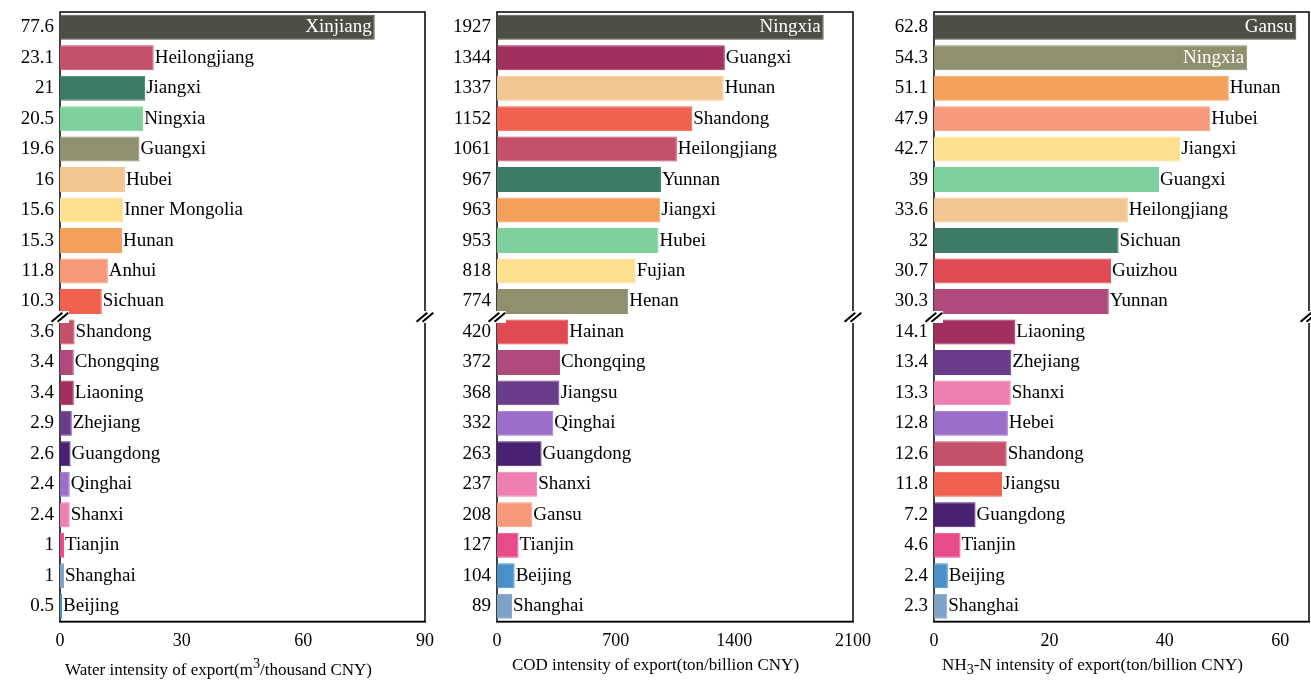 Image resolution: width=1311 pixels, height=683 pixels. I want to click on data-label: 62.8, so click(911, 26).